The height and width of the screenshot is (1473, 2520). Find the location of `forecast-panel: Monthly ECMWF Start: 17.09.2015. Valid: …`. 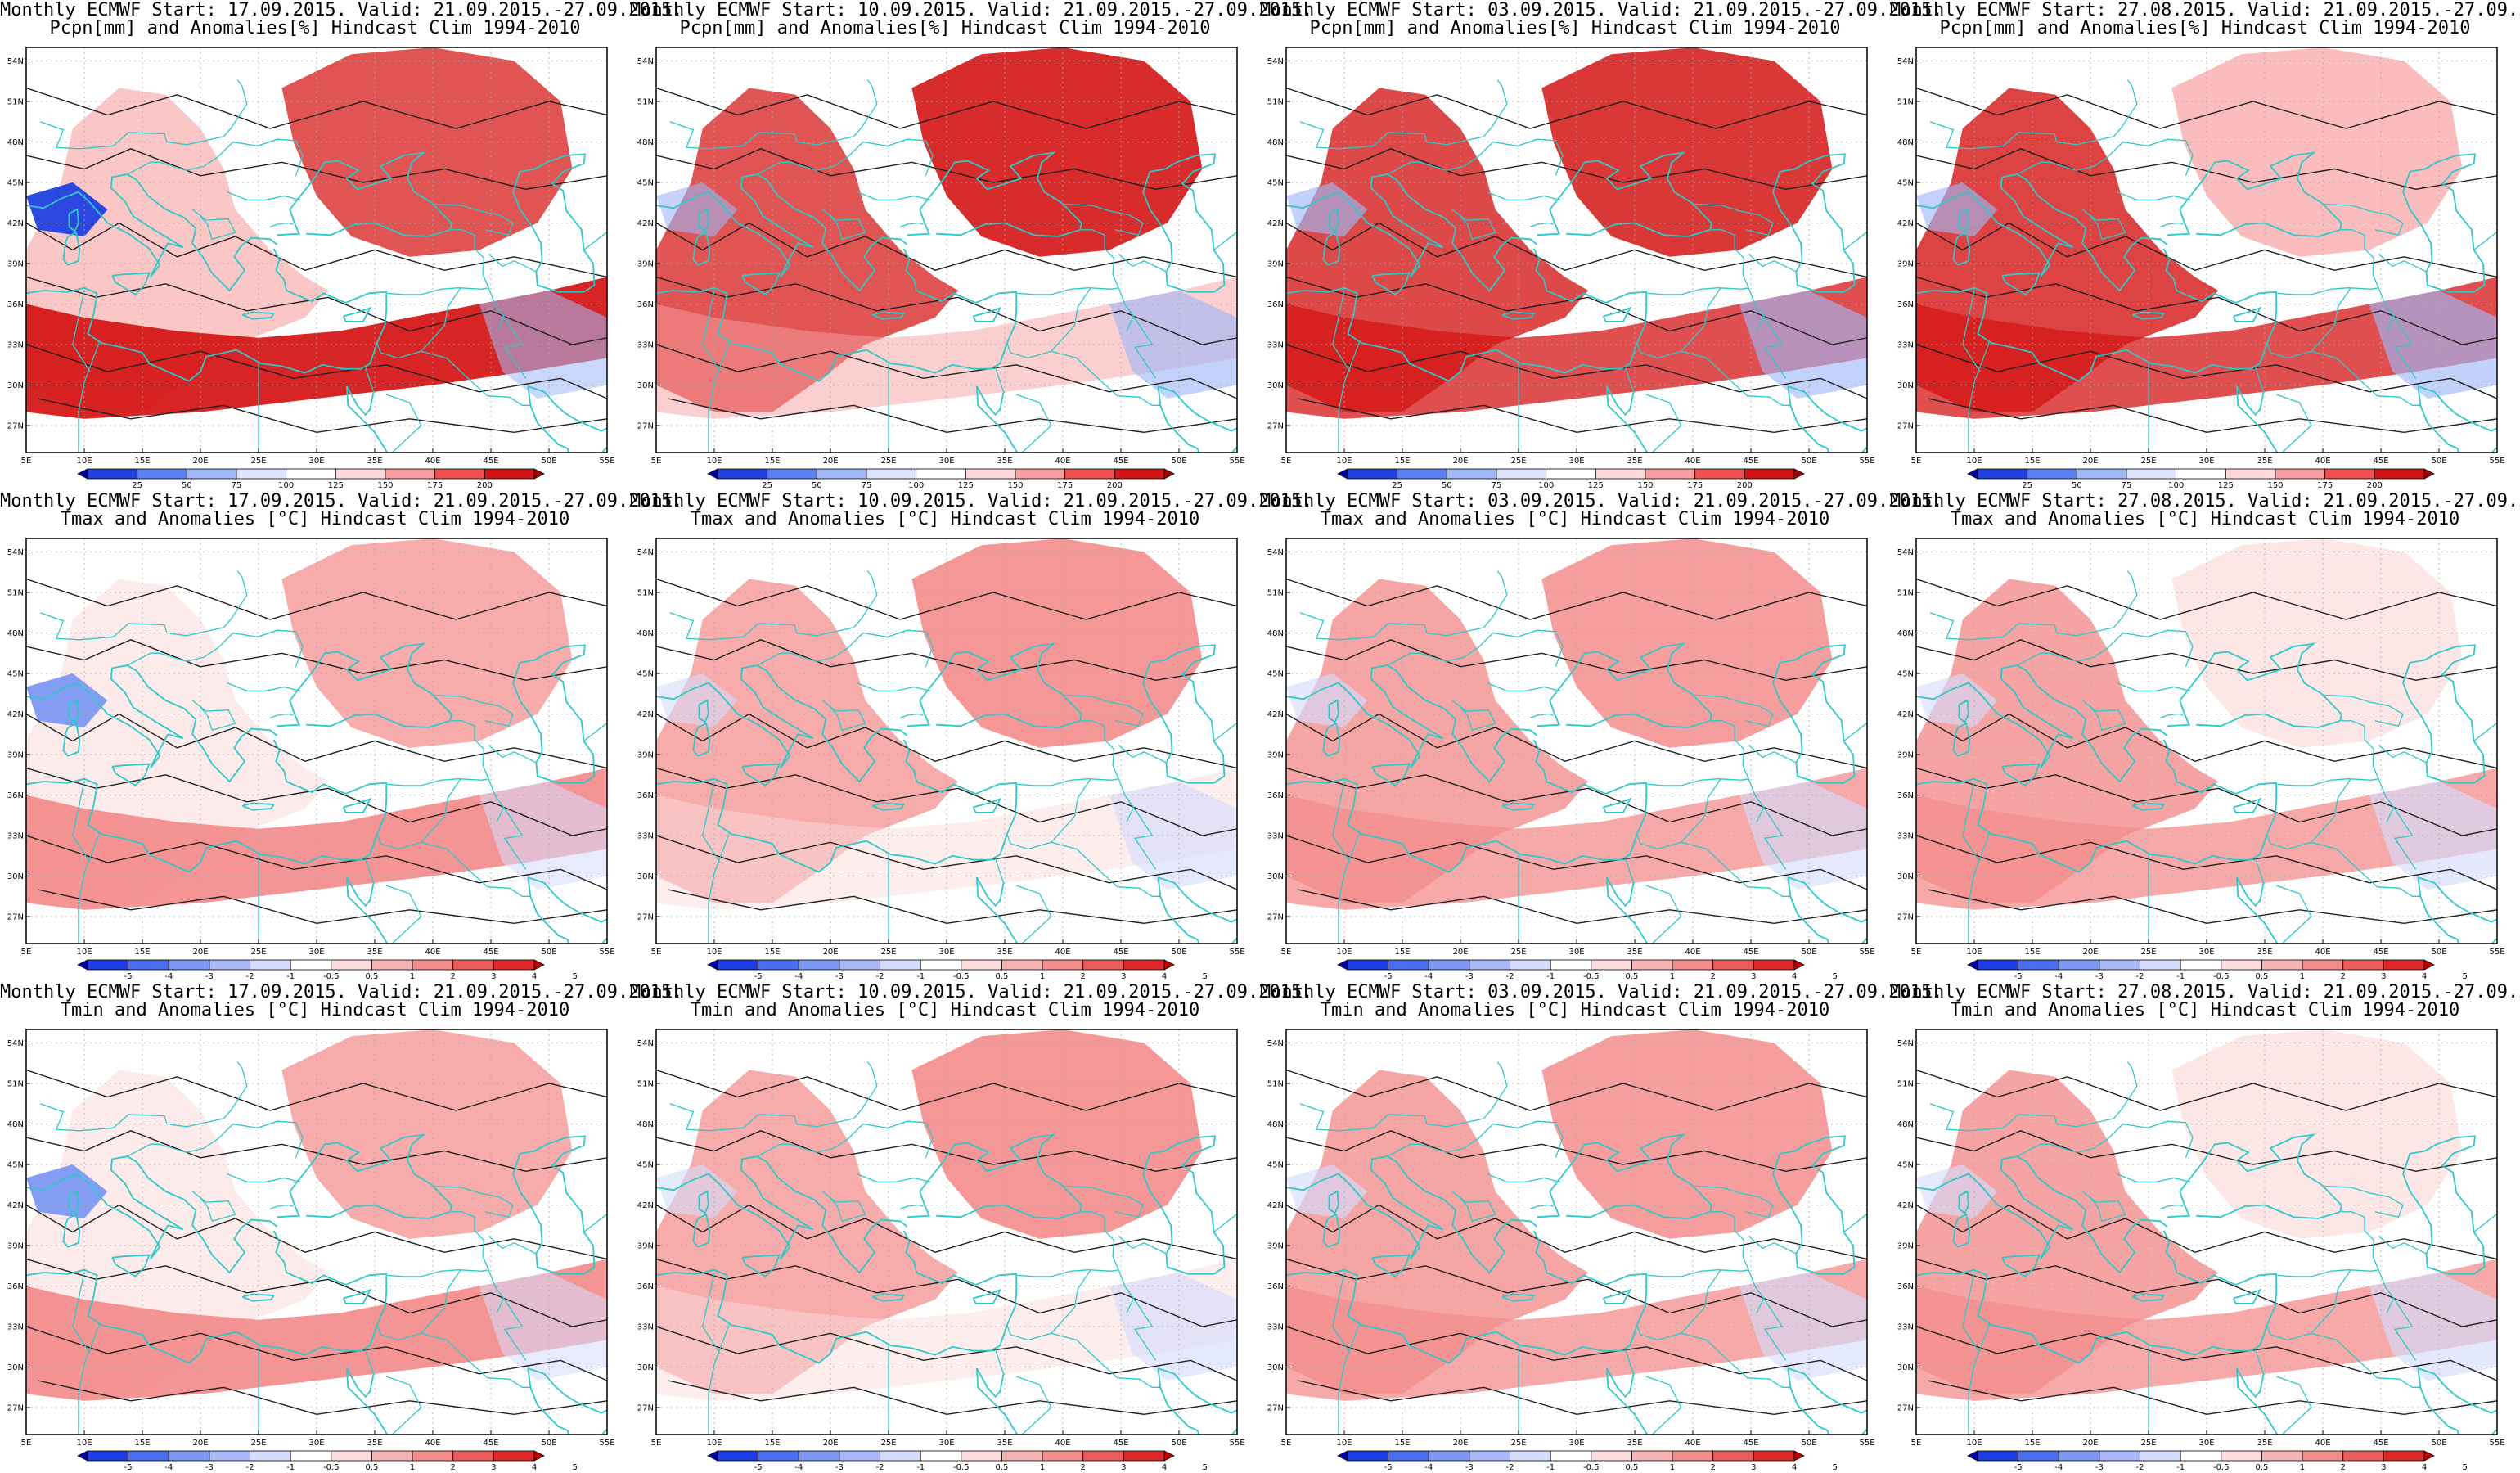

forecast-panel: Monthly ECMWF Start: 17.09.2015. Valid: … is located at coordinates (341, 245).